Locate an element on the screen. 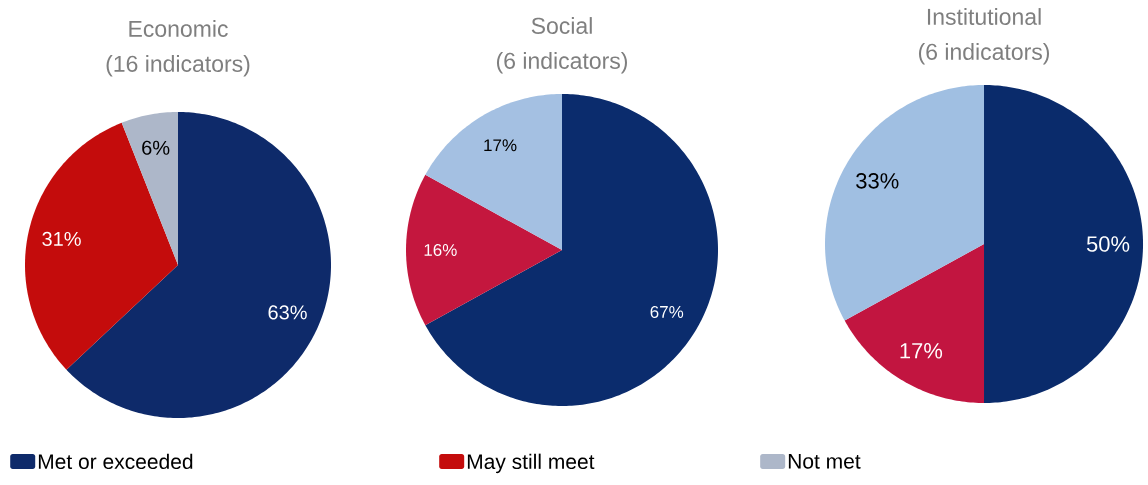  data-label: 63% is located at coordinates (287, 312).